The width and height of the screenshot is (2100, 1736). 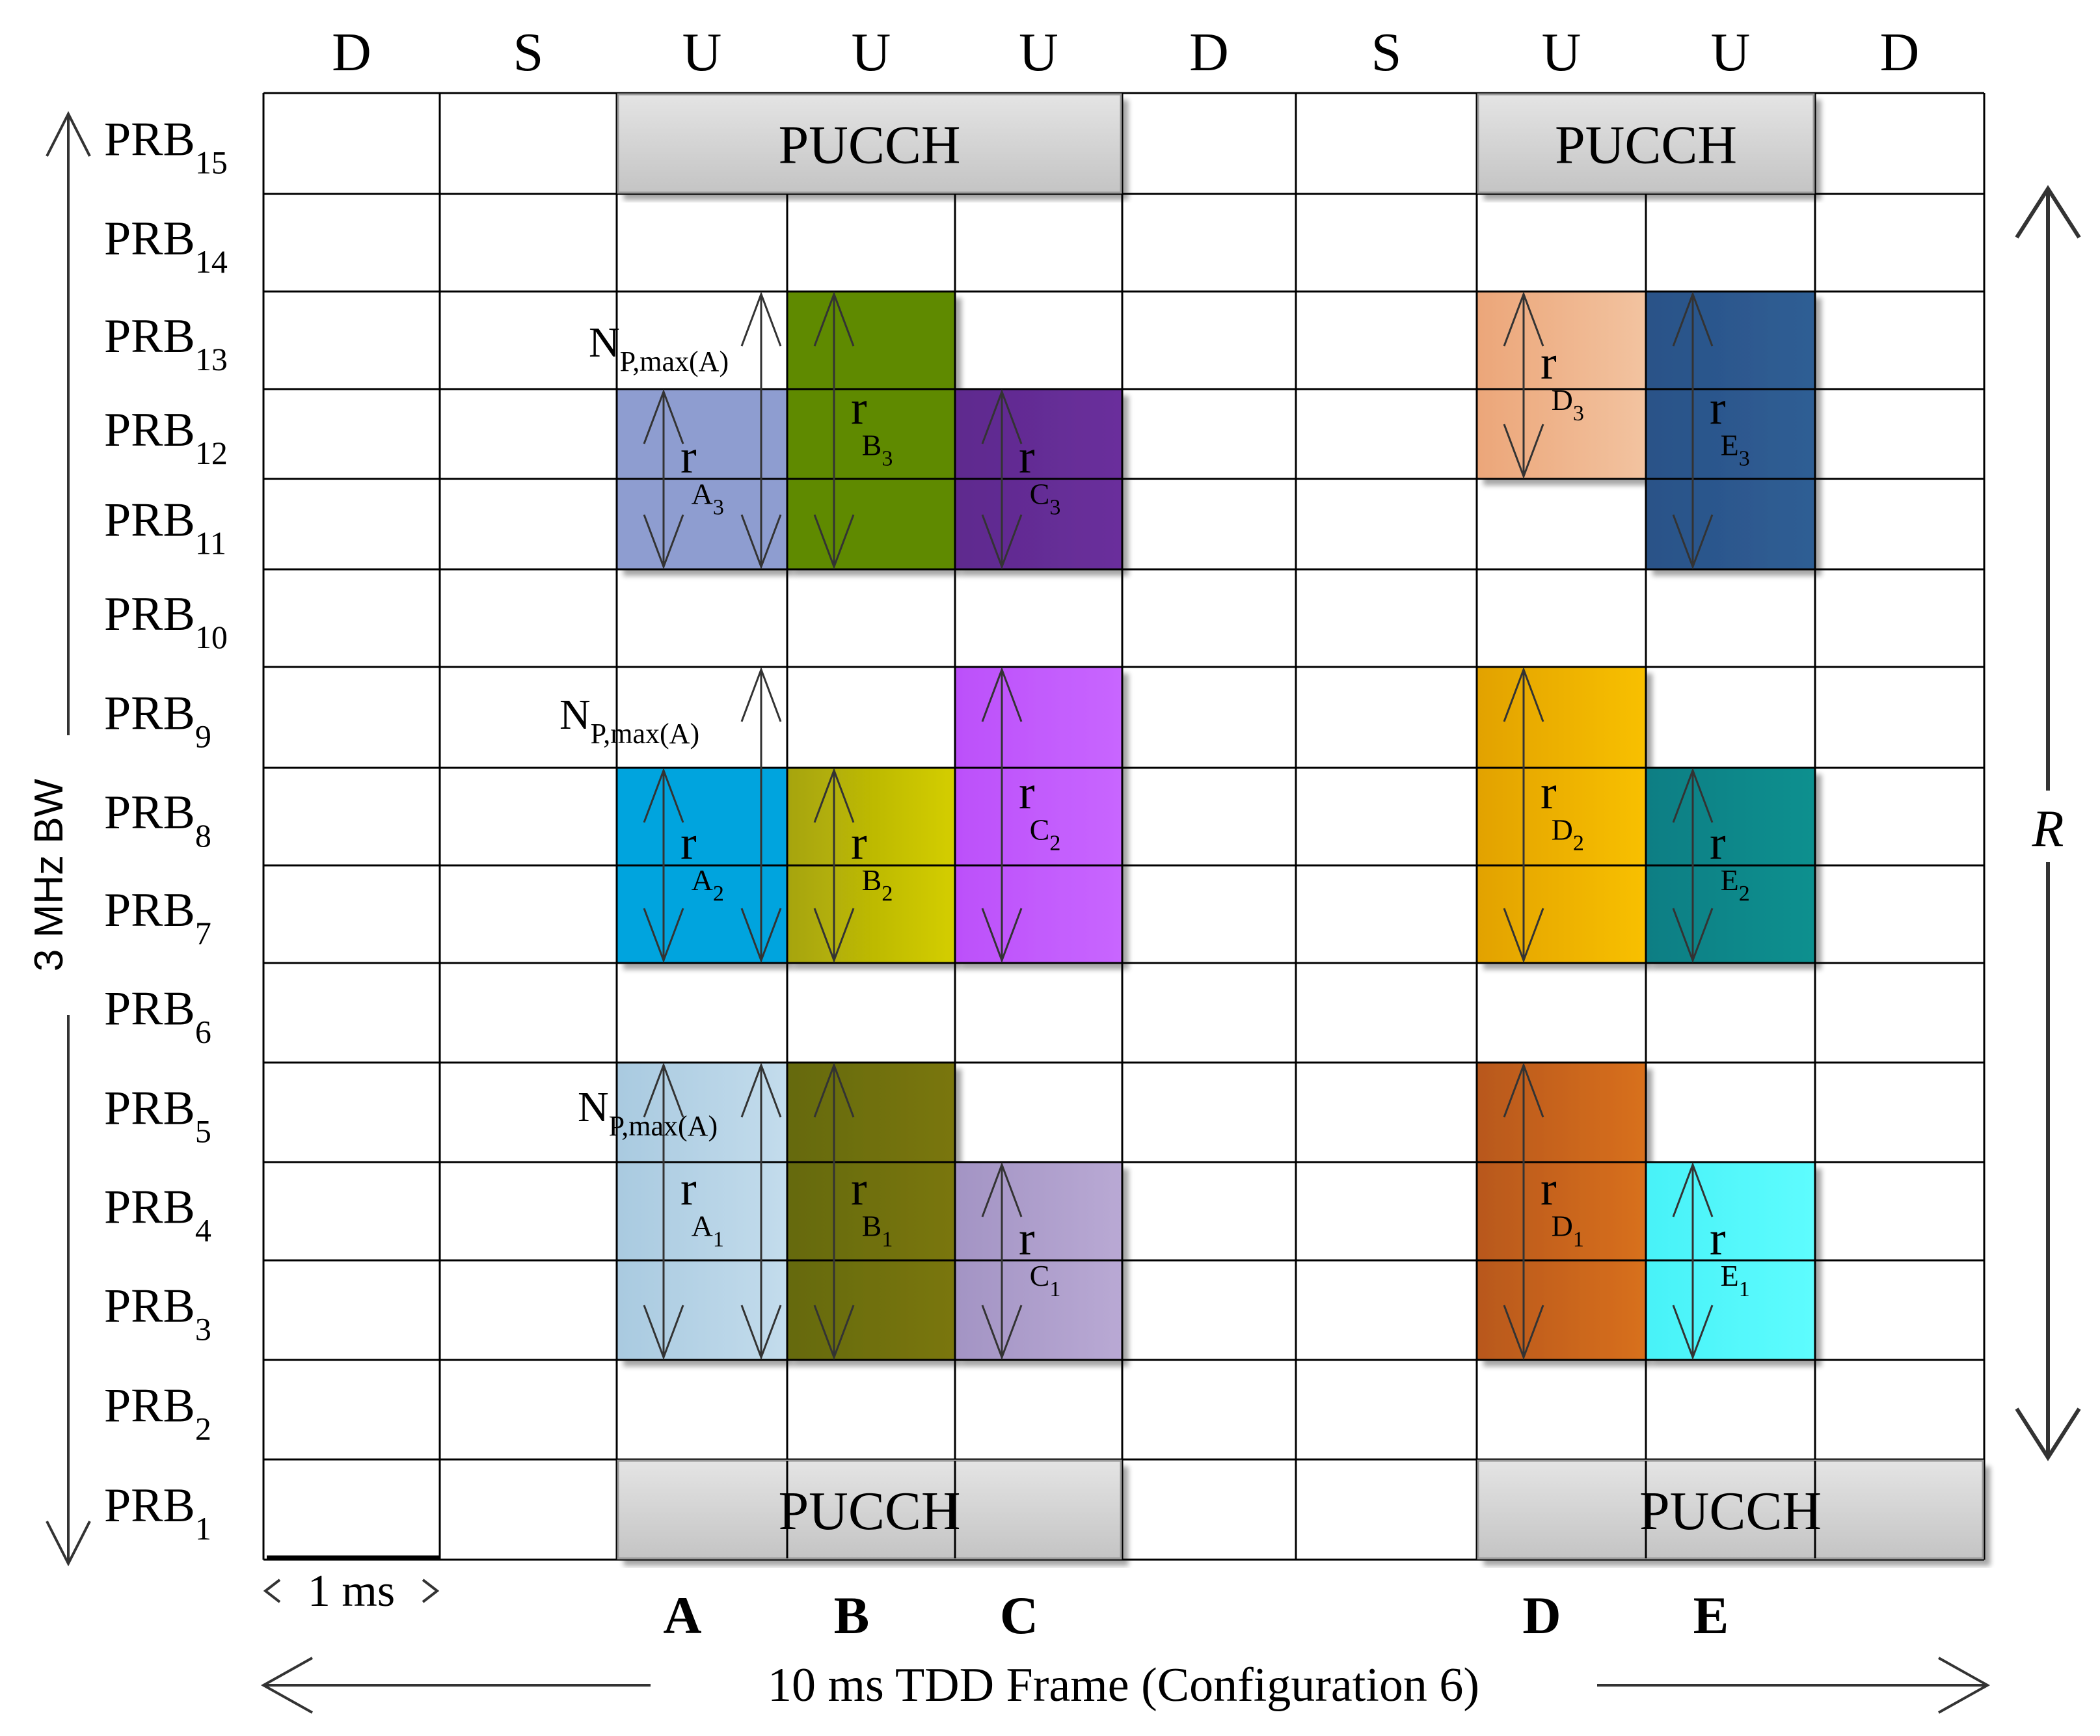 What do you see at coordinates (663, 479) in the screenshot?
I see `rate-arrow-a3` at bounding box center [663, 479].